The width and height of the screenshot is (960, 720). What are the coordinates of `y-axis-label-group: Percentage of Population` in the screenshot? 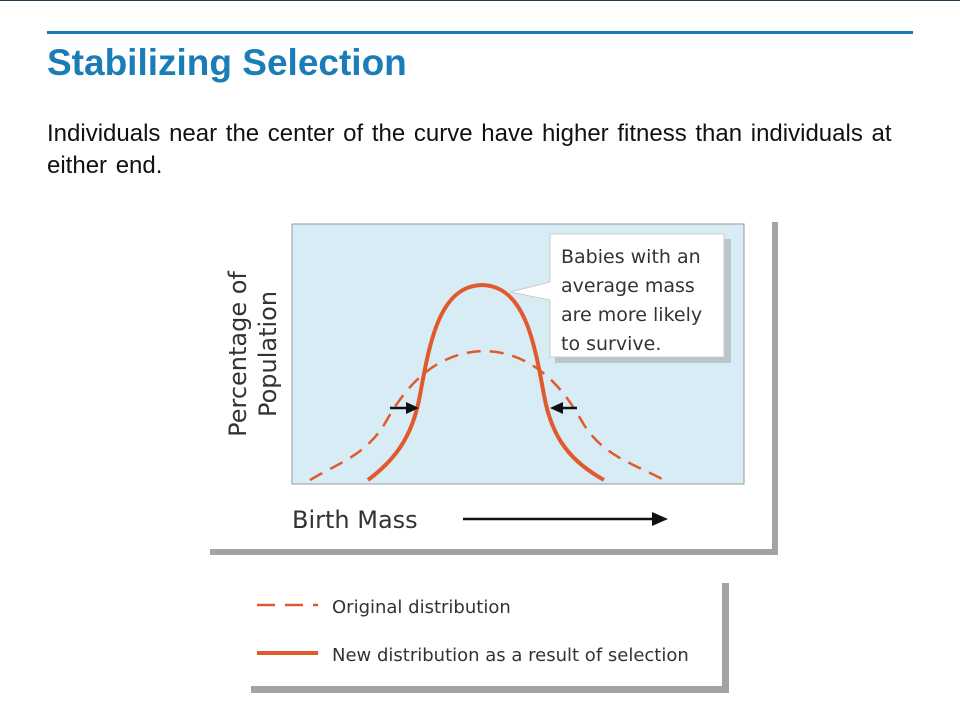 It's located at (253, 354).